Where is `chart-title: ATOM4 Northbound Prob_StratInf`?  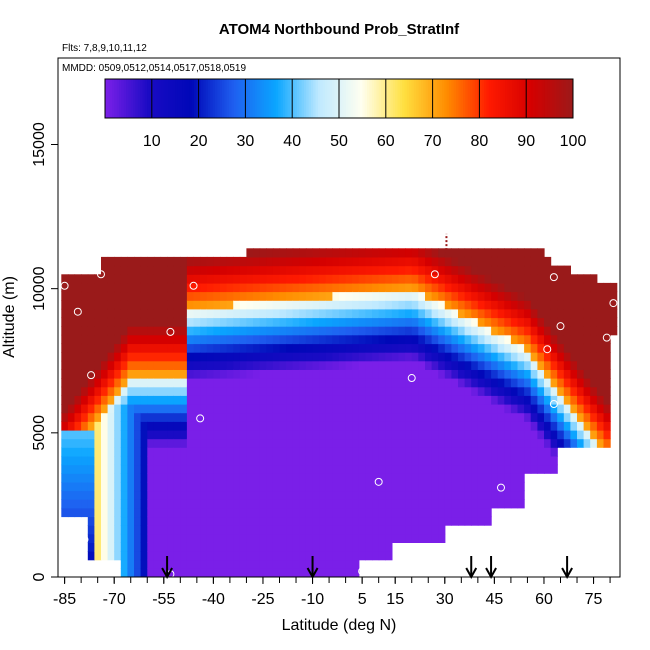
chart-title: ATOM4 Northbound Prob_StratInf is located at coordinates (339, 29).